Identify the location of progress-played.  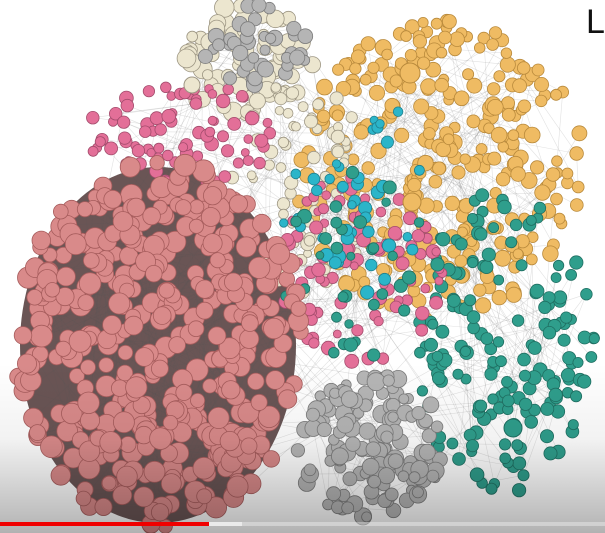
(104, 524).